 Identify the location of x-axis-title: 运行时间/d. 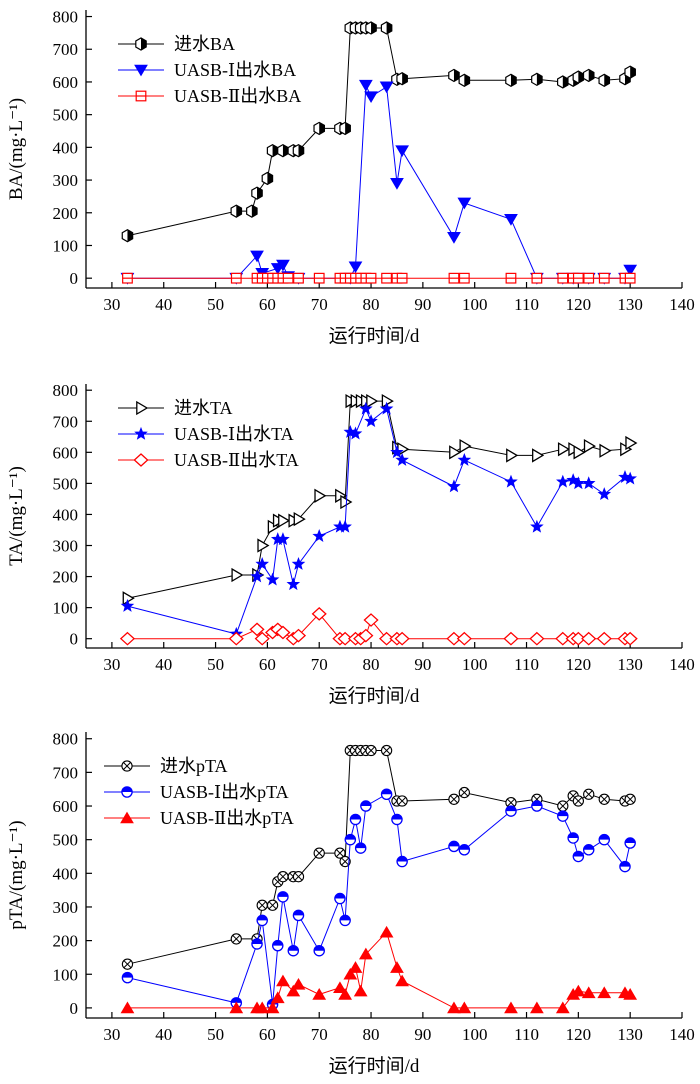
(374, 696).